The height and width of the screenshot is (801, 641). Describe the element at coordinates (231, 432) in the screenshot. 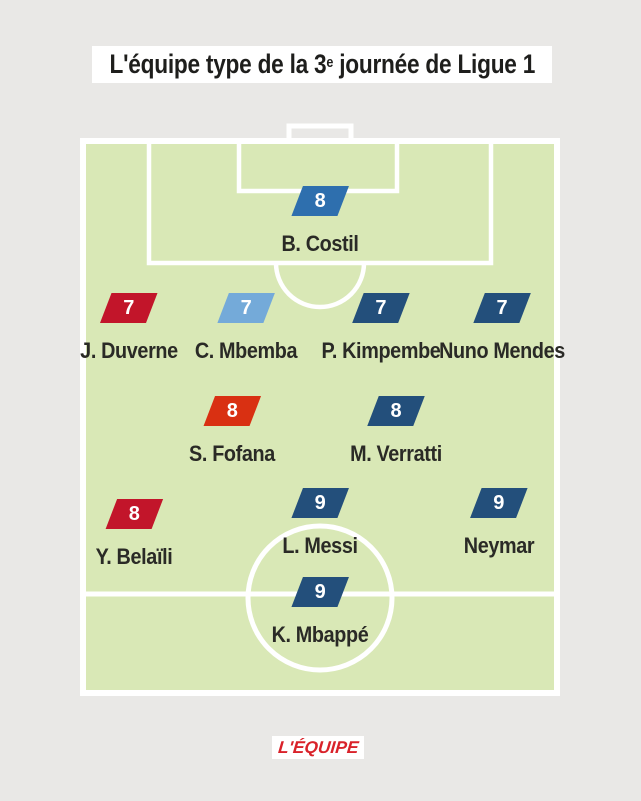

I see `player-fofana: 8 S. Fofana` at that location.